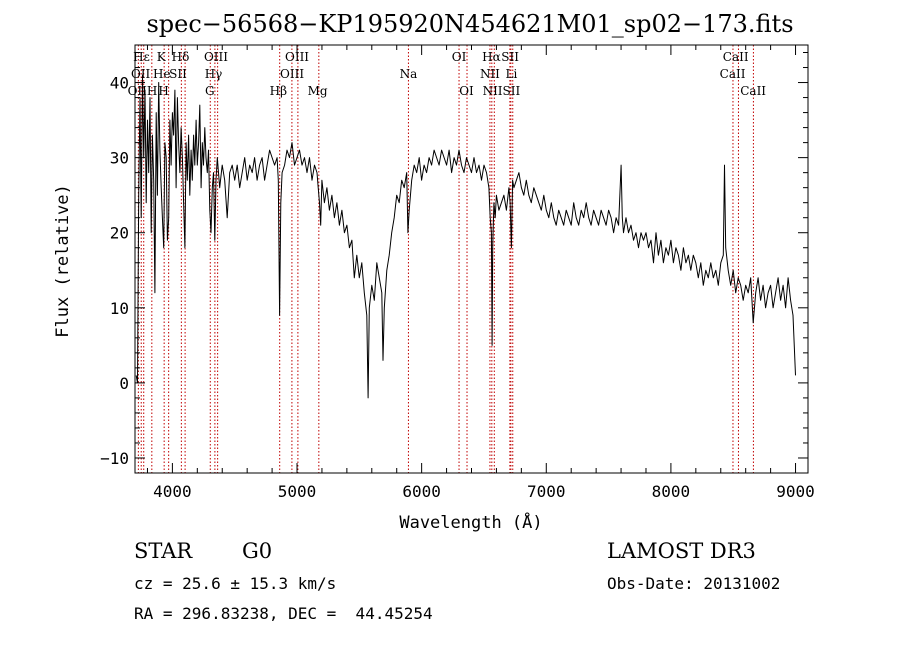  I want to click on observation-date: Obs-Date: 20131002, so click(694, 583).